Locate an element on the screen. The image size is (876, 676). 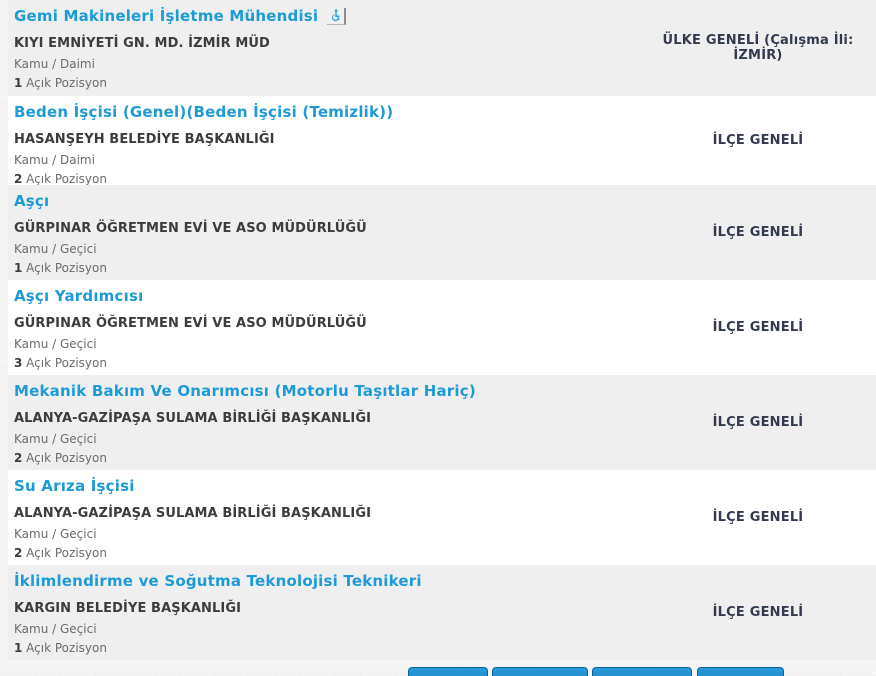
wheelchair-icon is located at coordinates (335, 16).